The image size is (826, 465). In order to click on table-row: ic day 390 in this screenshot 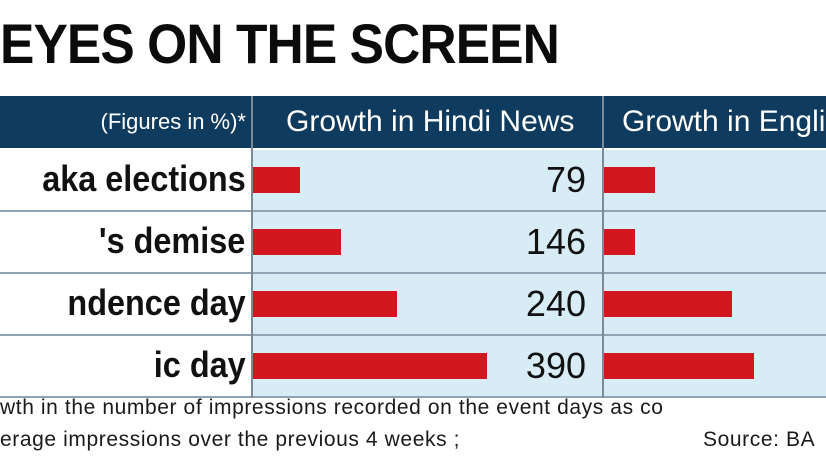, I will do `click(413, 366)`.